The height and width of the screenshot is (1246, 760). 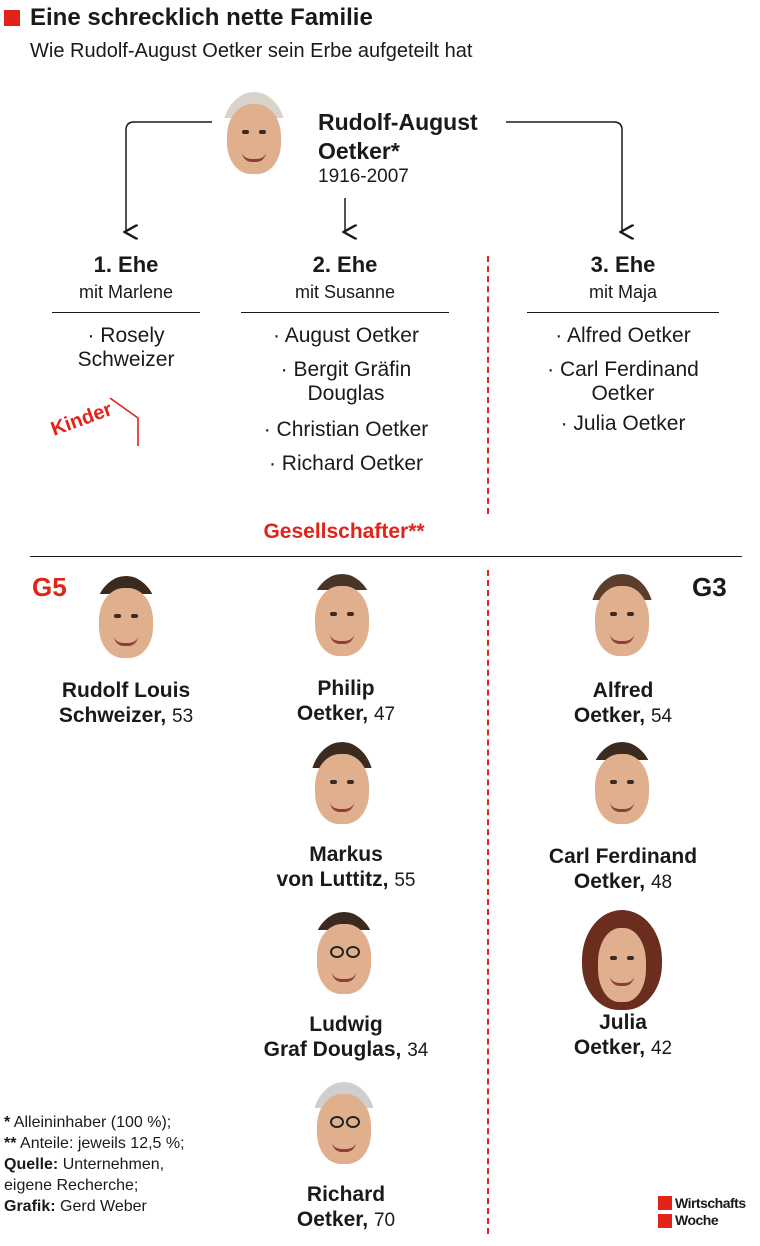 I want to click on portrait-julia-oetker, so click(x=622, y=960).